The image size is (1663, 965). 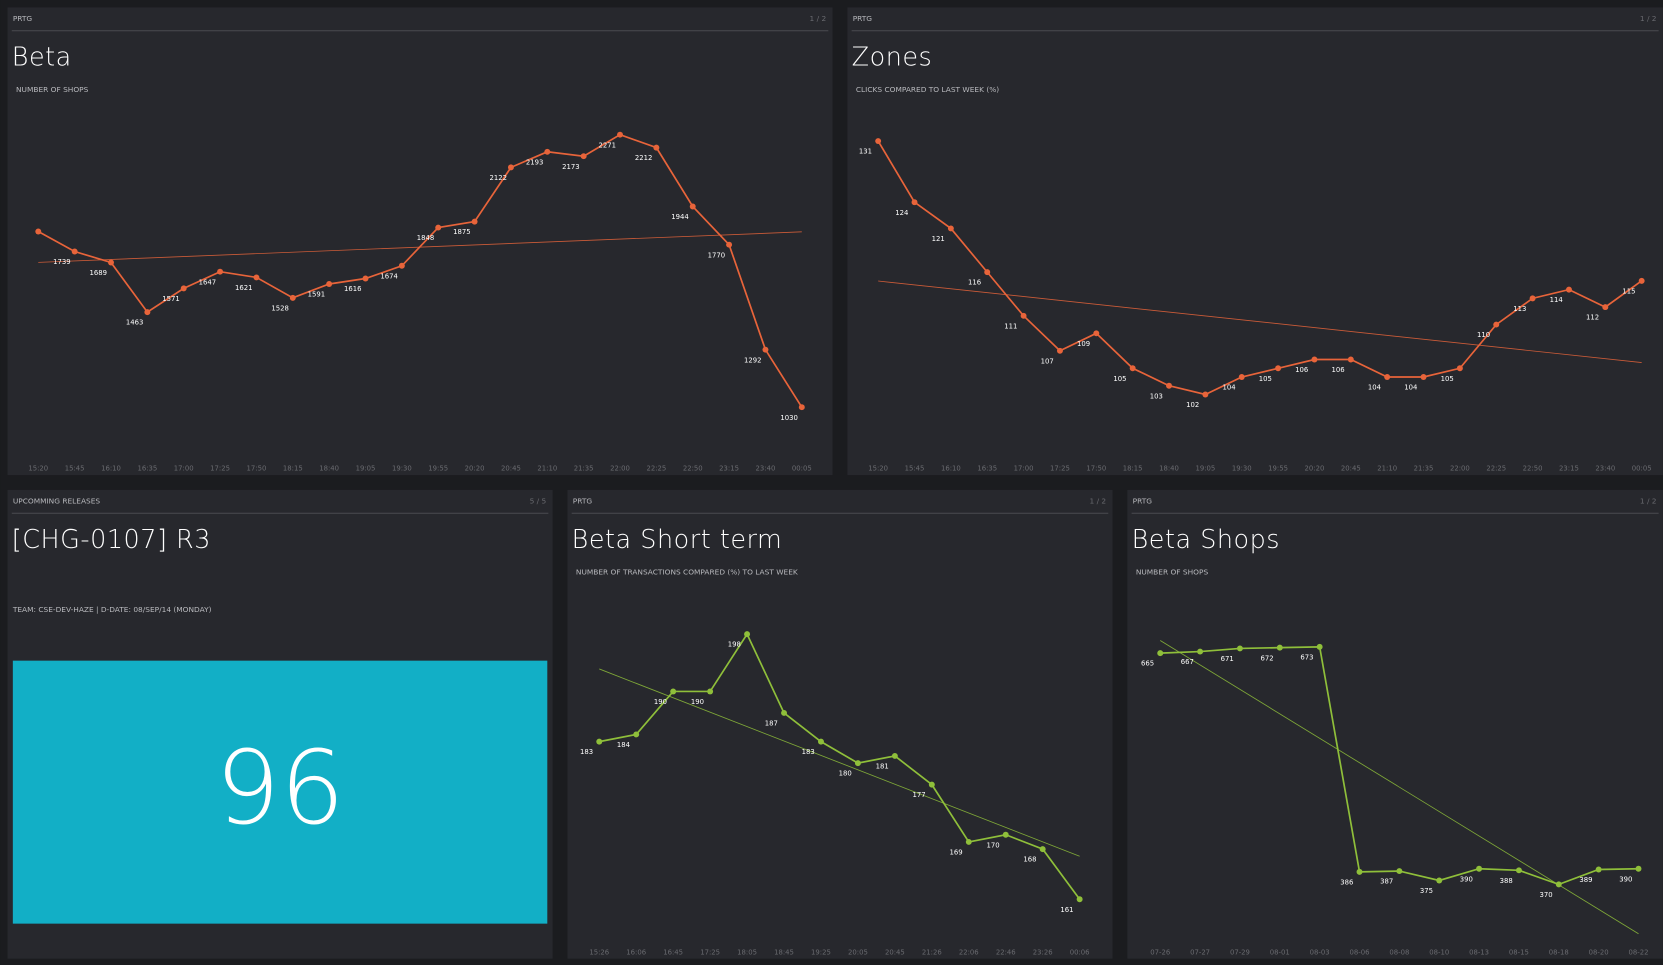 What do you see at coordinates (892, 57) in the screenshot?
I see `panel-title: Zones` at bounding box center [892, 57].